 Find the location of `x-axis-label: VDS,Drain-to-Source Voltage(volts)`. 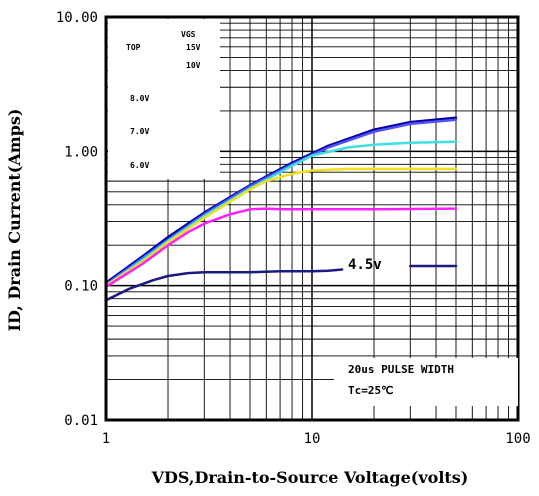

x-axis-label: VDS,Drain-to-Source Voltage(volts) is located at coordinates (310, 477).